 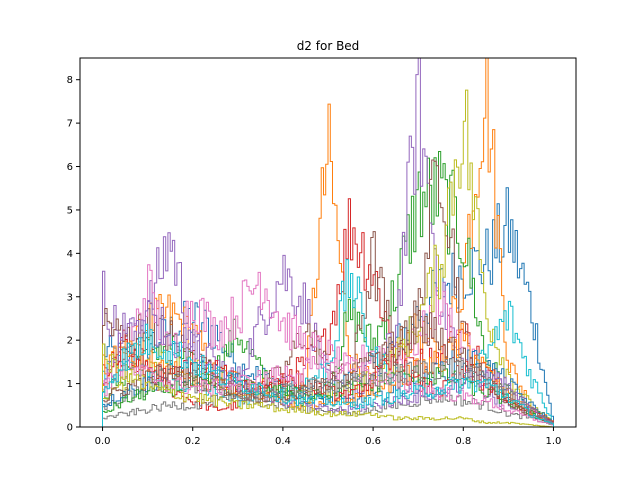 I want to click on x-tick-label: 0.8, so click(x=463, y=441).